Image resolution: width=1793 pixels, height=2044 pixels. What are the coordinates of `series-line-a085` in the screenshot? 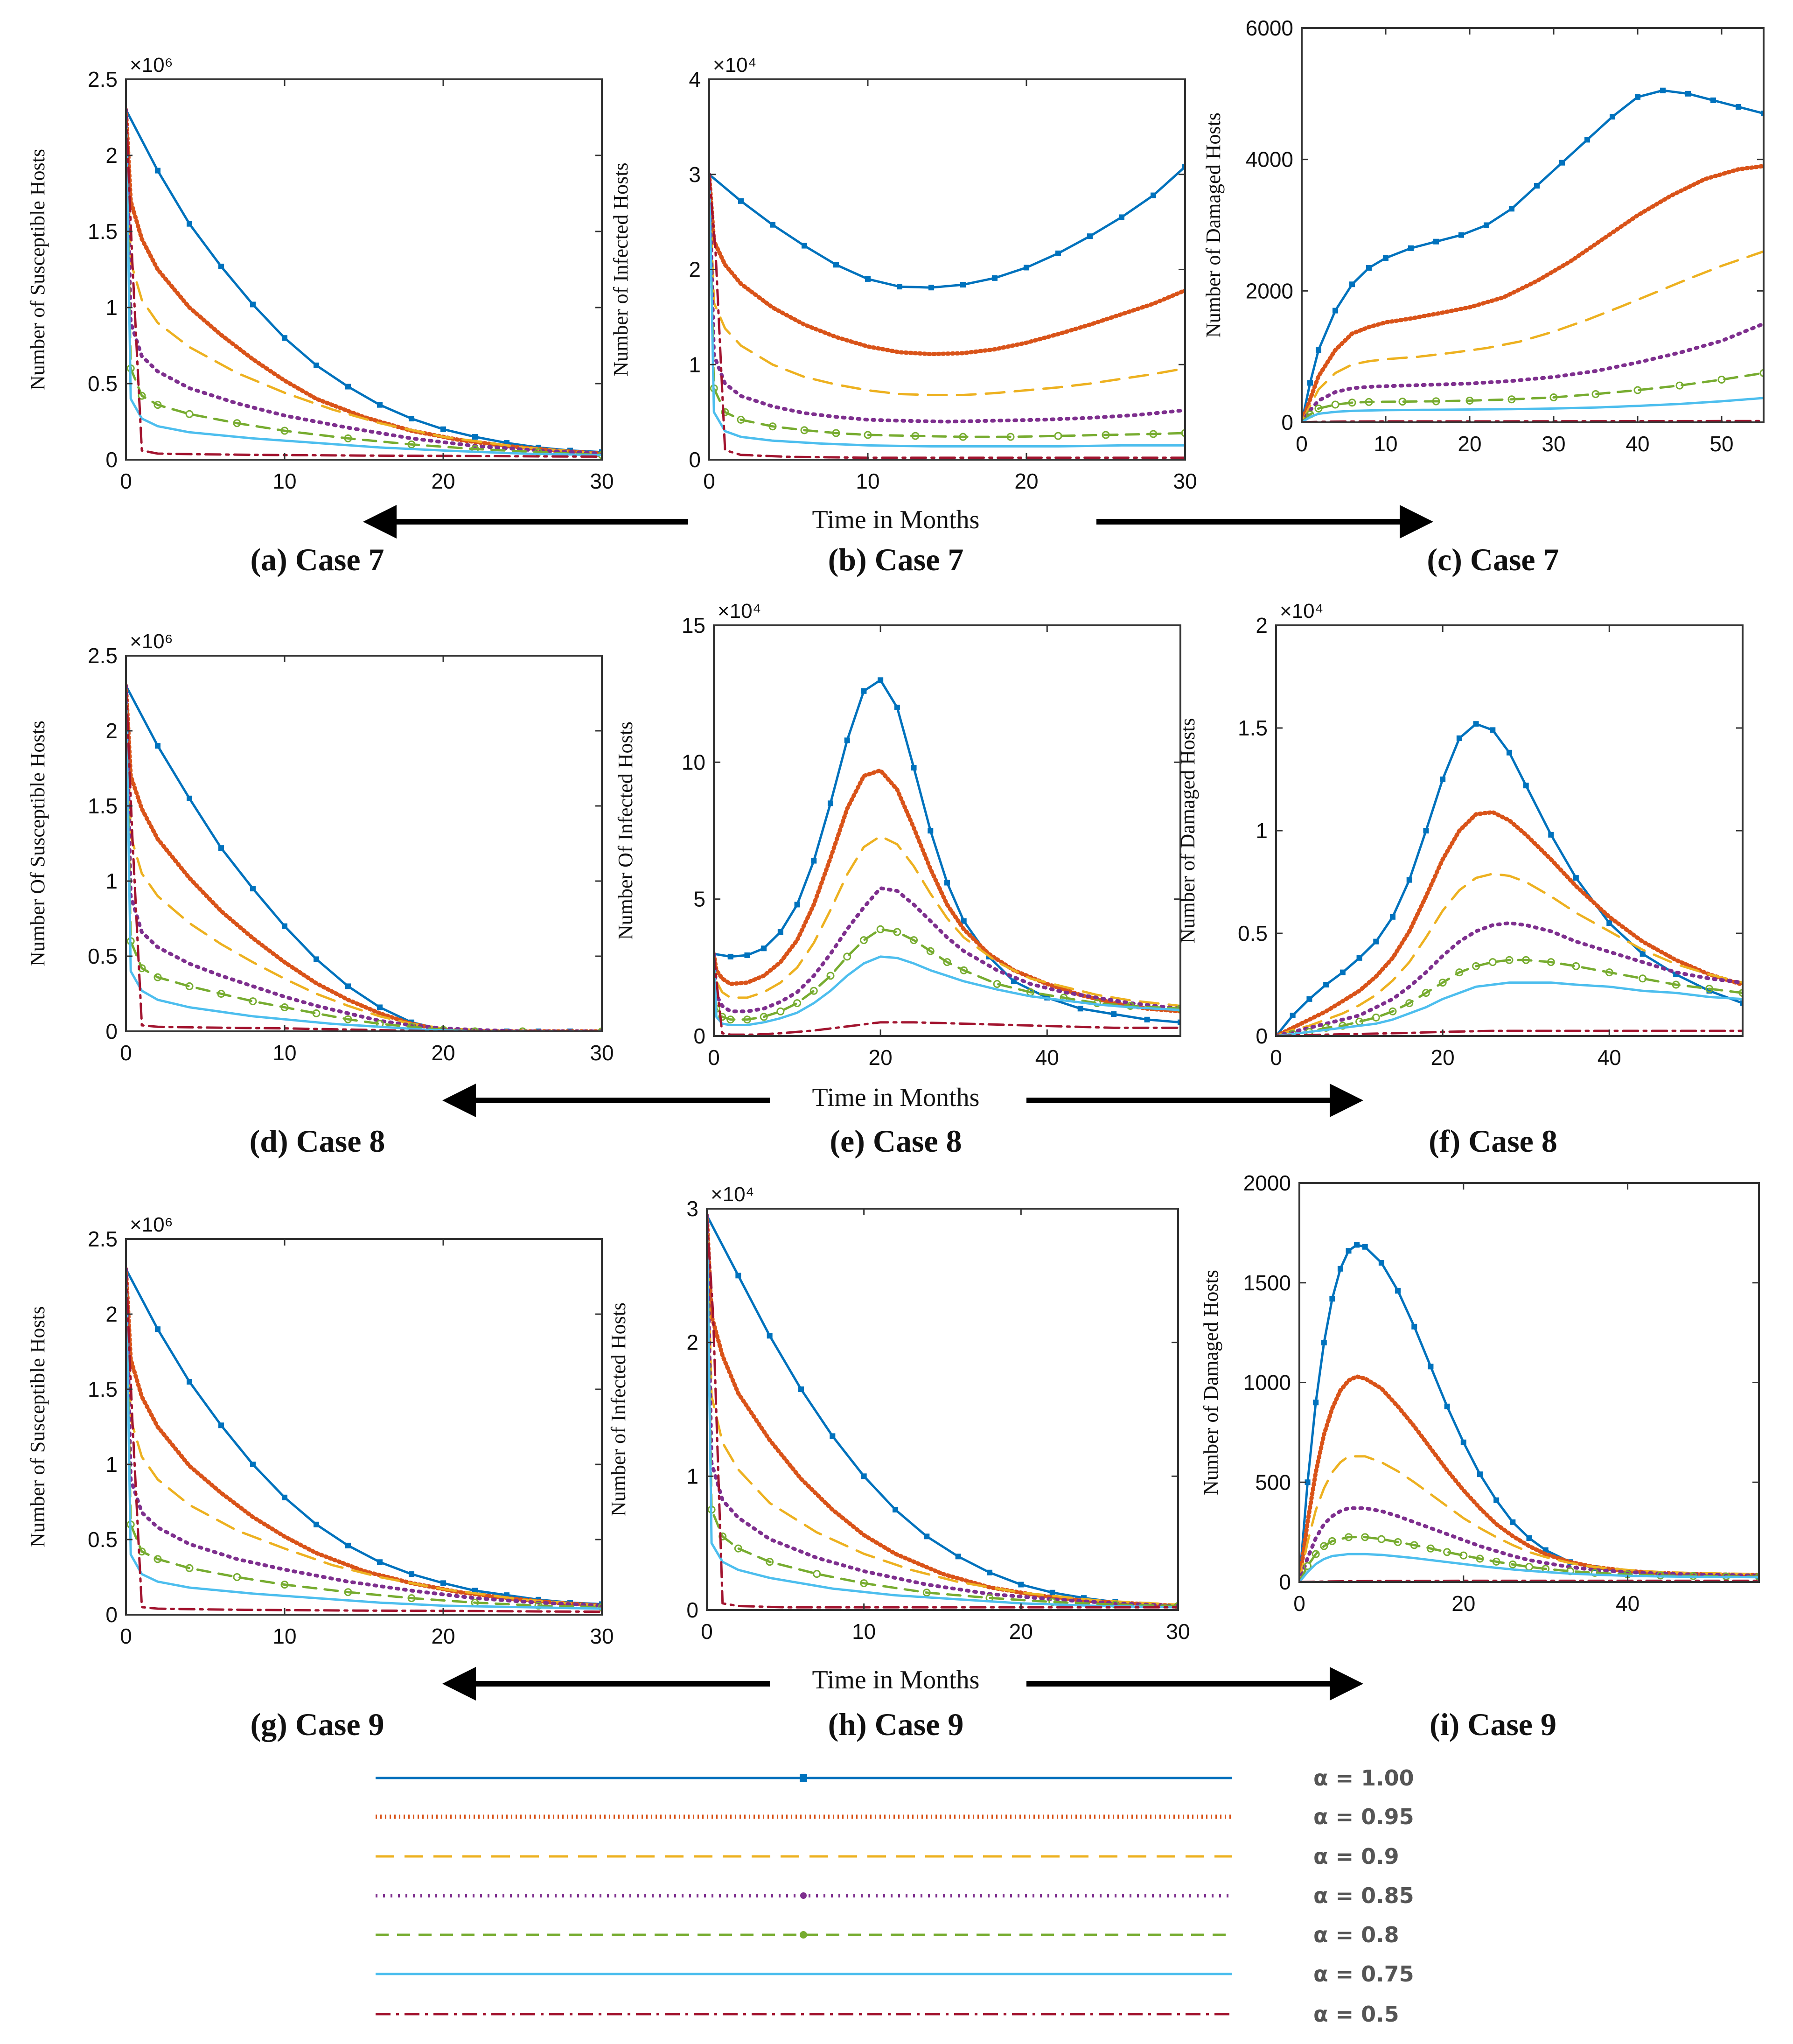 It's located at (1529, 1544).